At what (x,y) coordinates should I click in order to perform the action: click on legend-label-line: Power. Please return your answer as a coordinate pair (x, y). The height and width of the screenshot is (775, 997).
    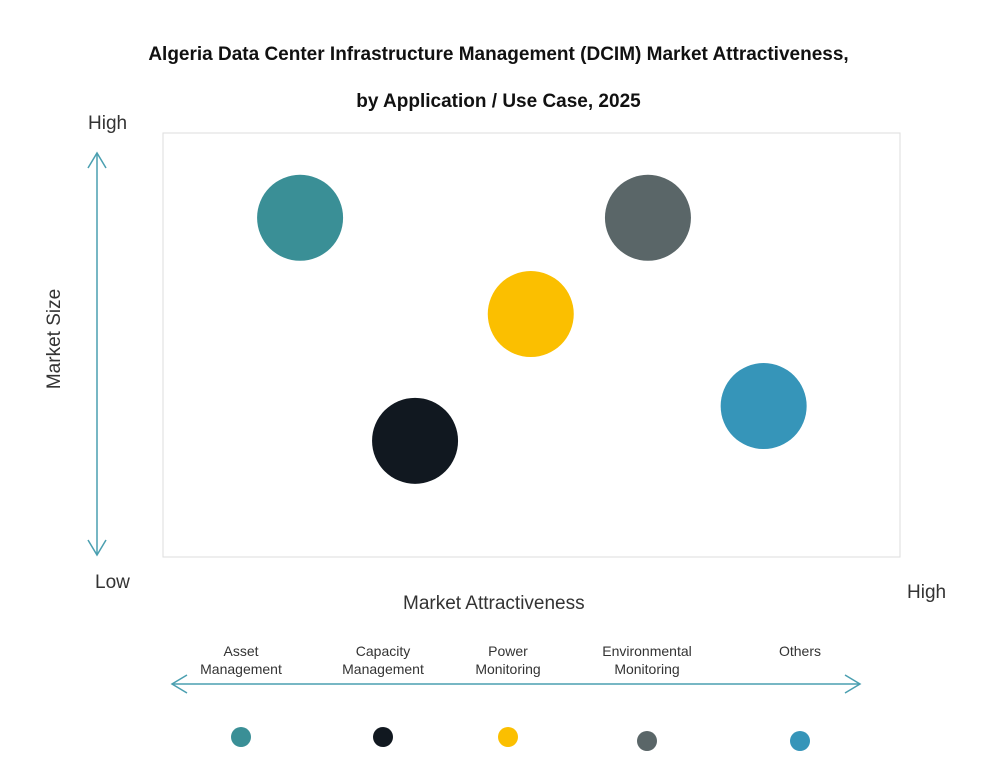
    Looking at the image, I should click on (508, 651).